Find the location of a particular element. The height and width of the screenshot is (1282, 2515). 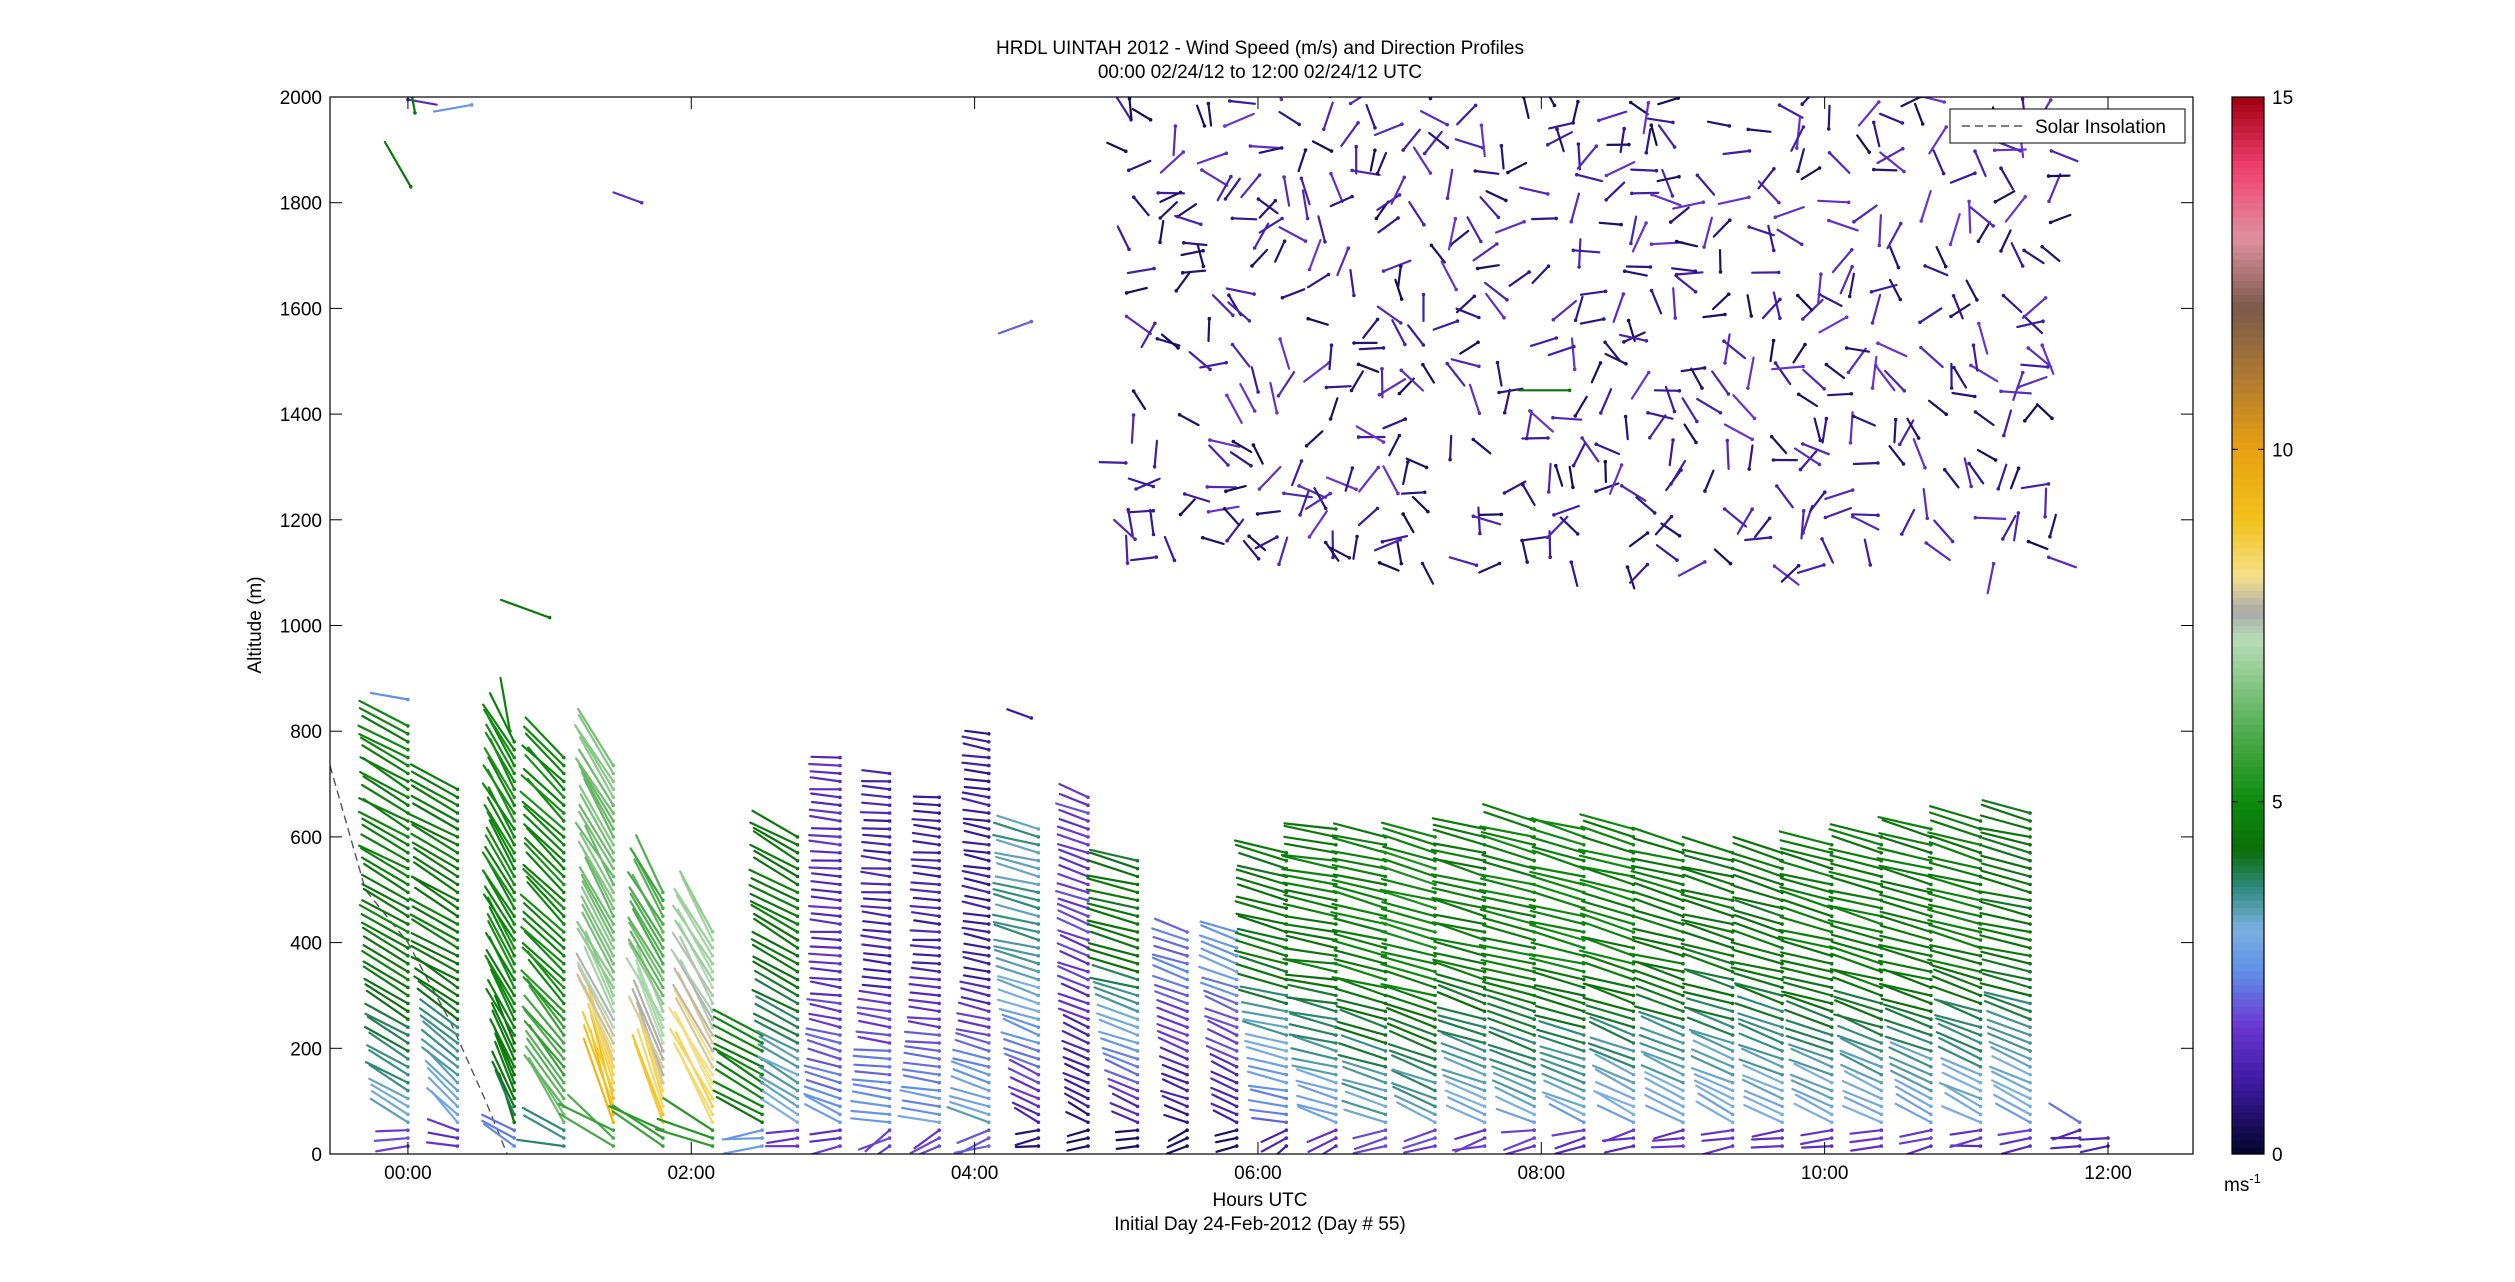

wind-vector-profile-9-base is located at coordinates (840, 1138).